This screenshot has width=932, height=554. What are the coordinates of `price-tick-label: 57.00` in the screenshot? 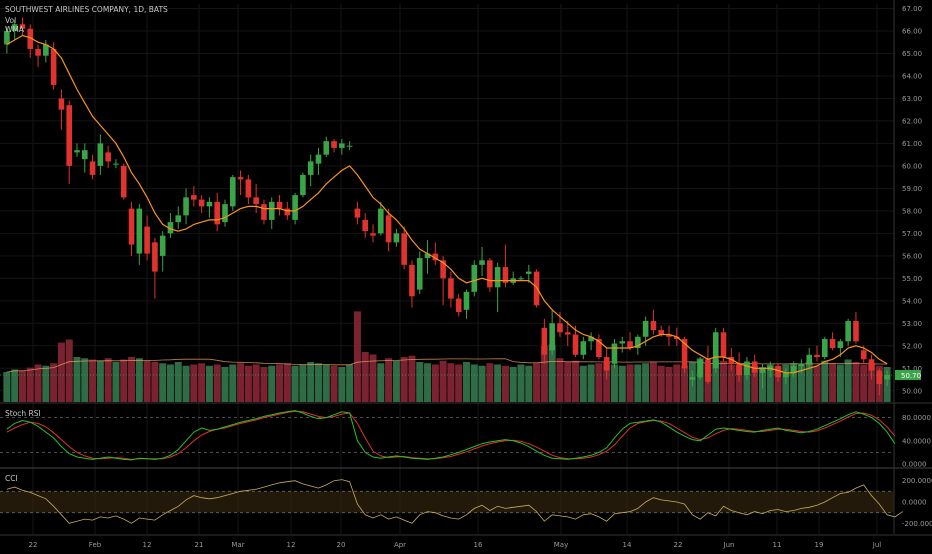 It's located at (912, 234).